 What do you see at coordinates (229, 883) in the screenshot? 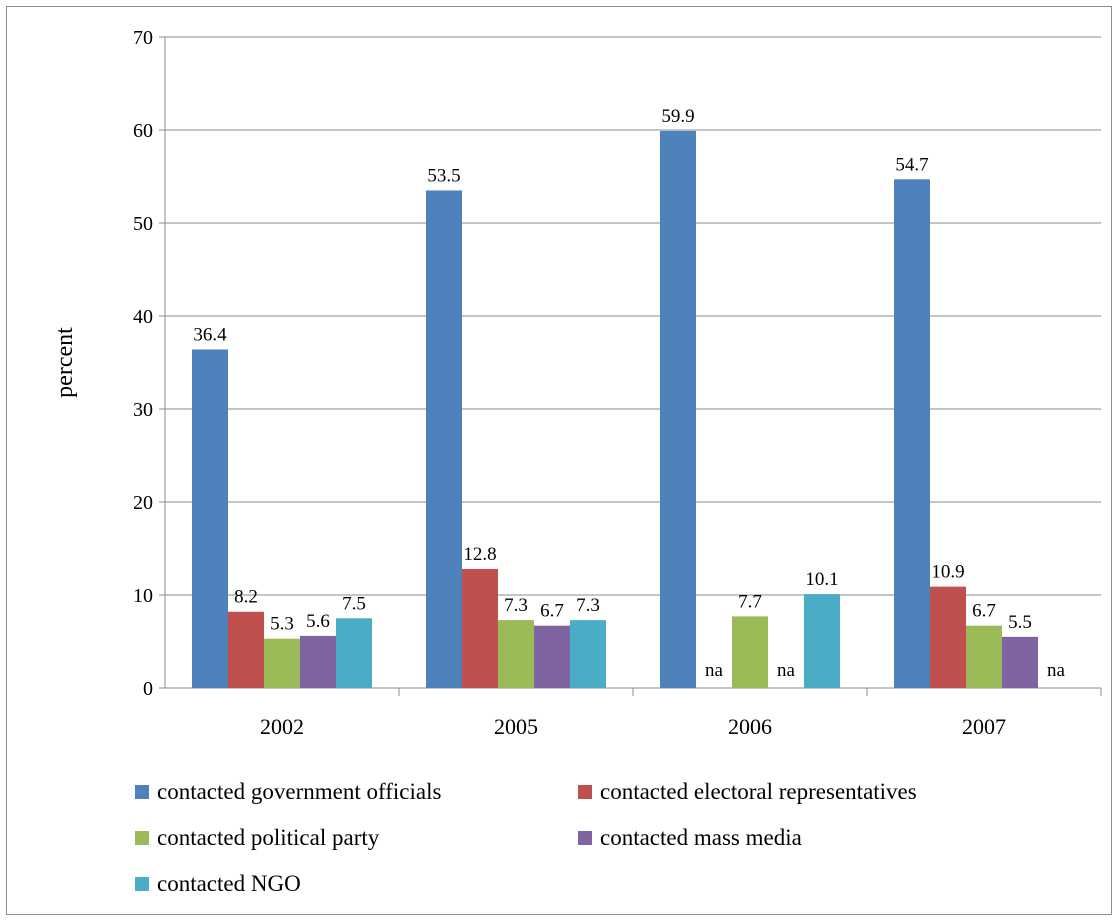
I see `legend-label: contacted NGO` at bounding box center [229, 883].